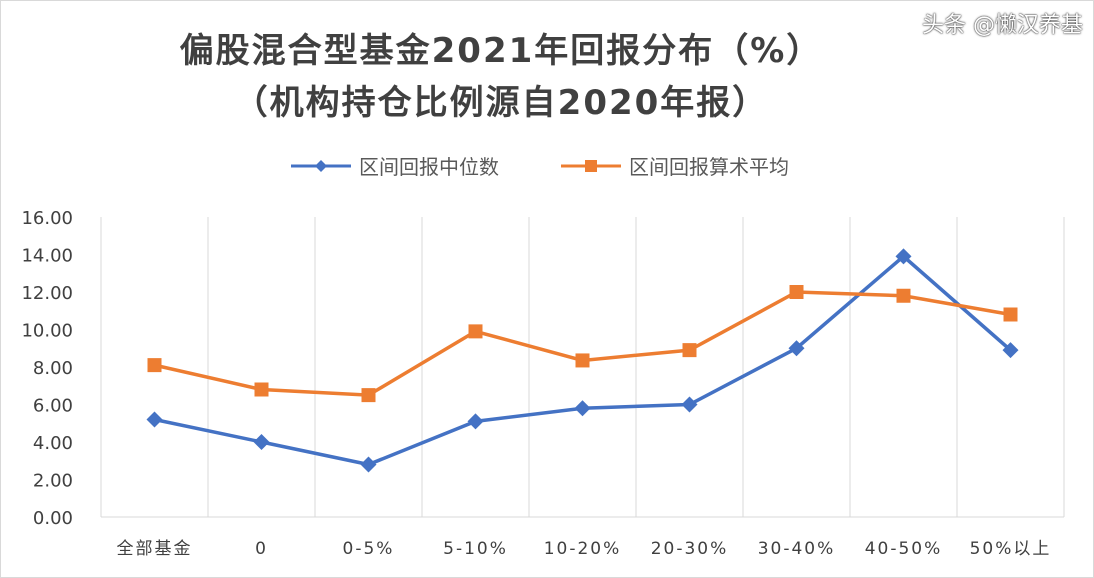 Image resolution: width=1094 pixels, height=578 pixels. Describe the element at coordinates (53, 443) in the screenshot. I see `y-tick-label: 4.00` at that location.